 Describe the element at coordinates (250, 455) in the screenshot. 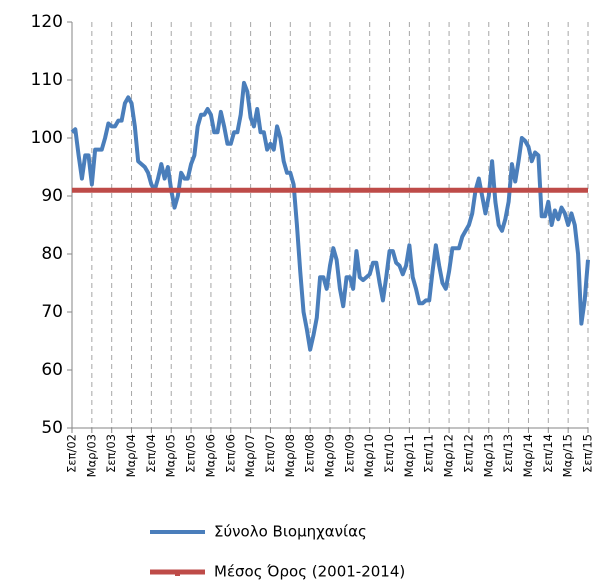

I see `x-tick-label: Μαρ/07` at that location.